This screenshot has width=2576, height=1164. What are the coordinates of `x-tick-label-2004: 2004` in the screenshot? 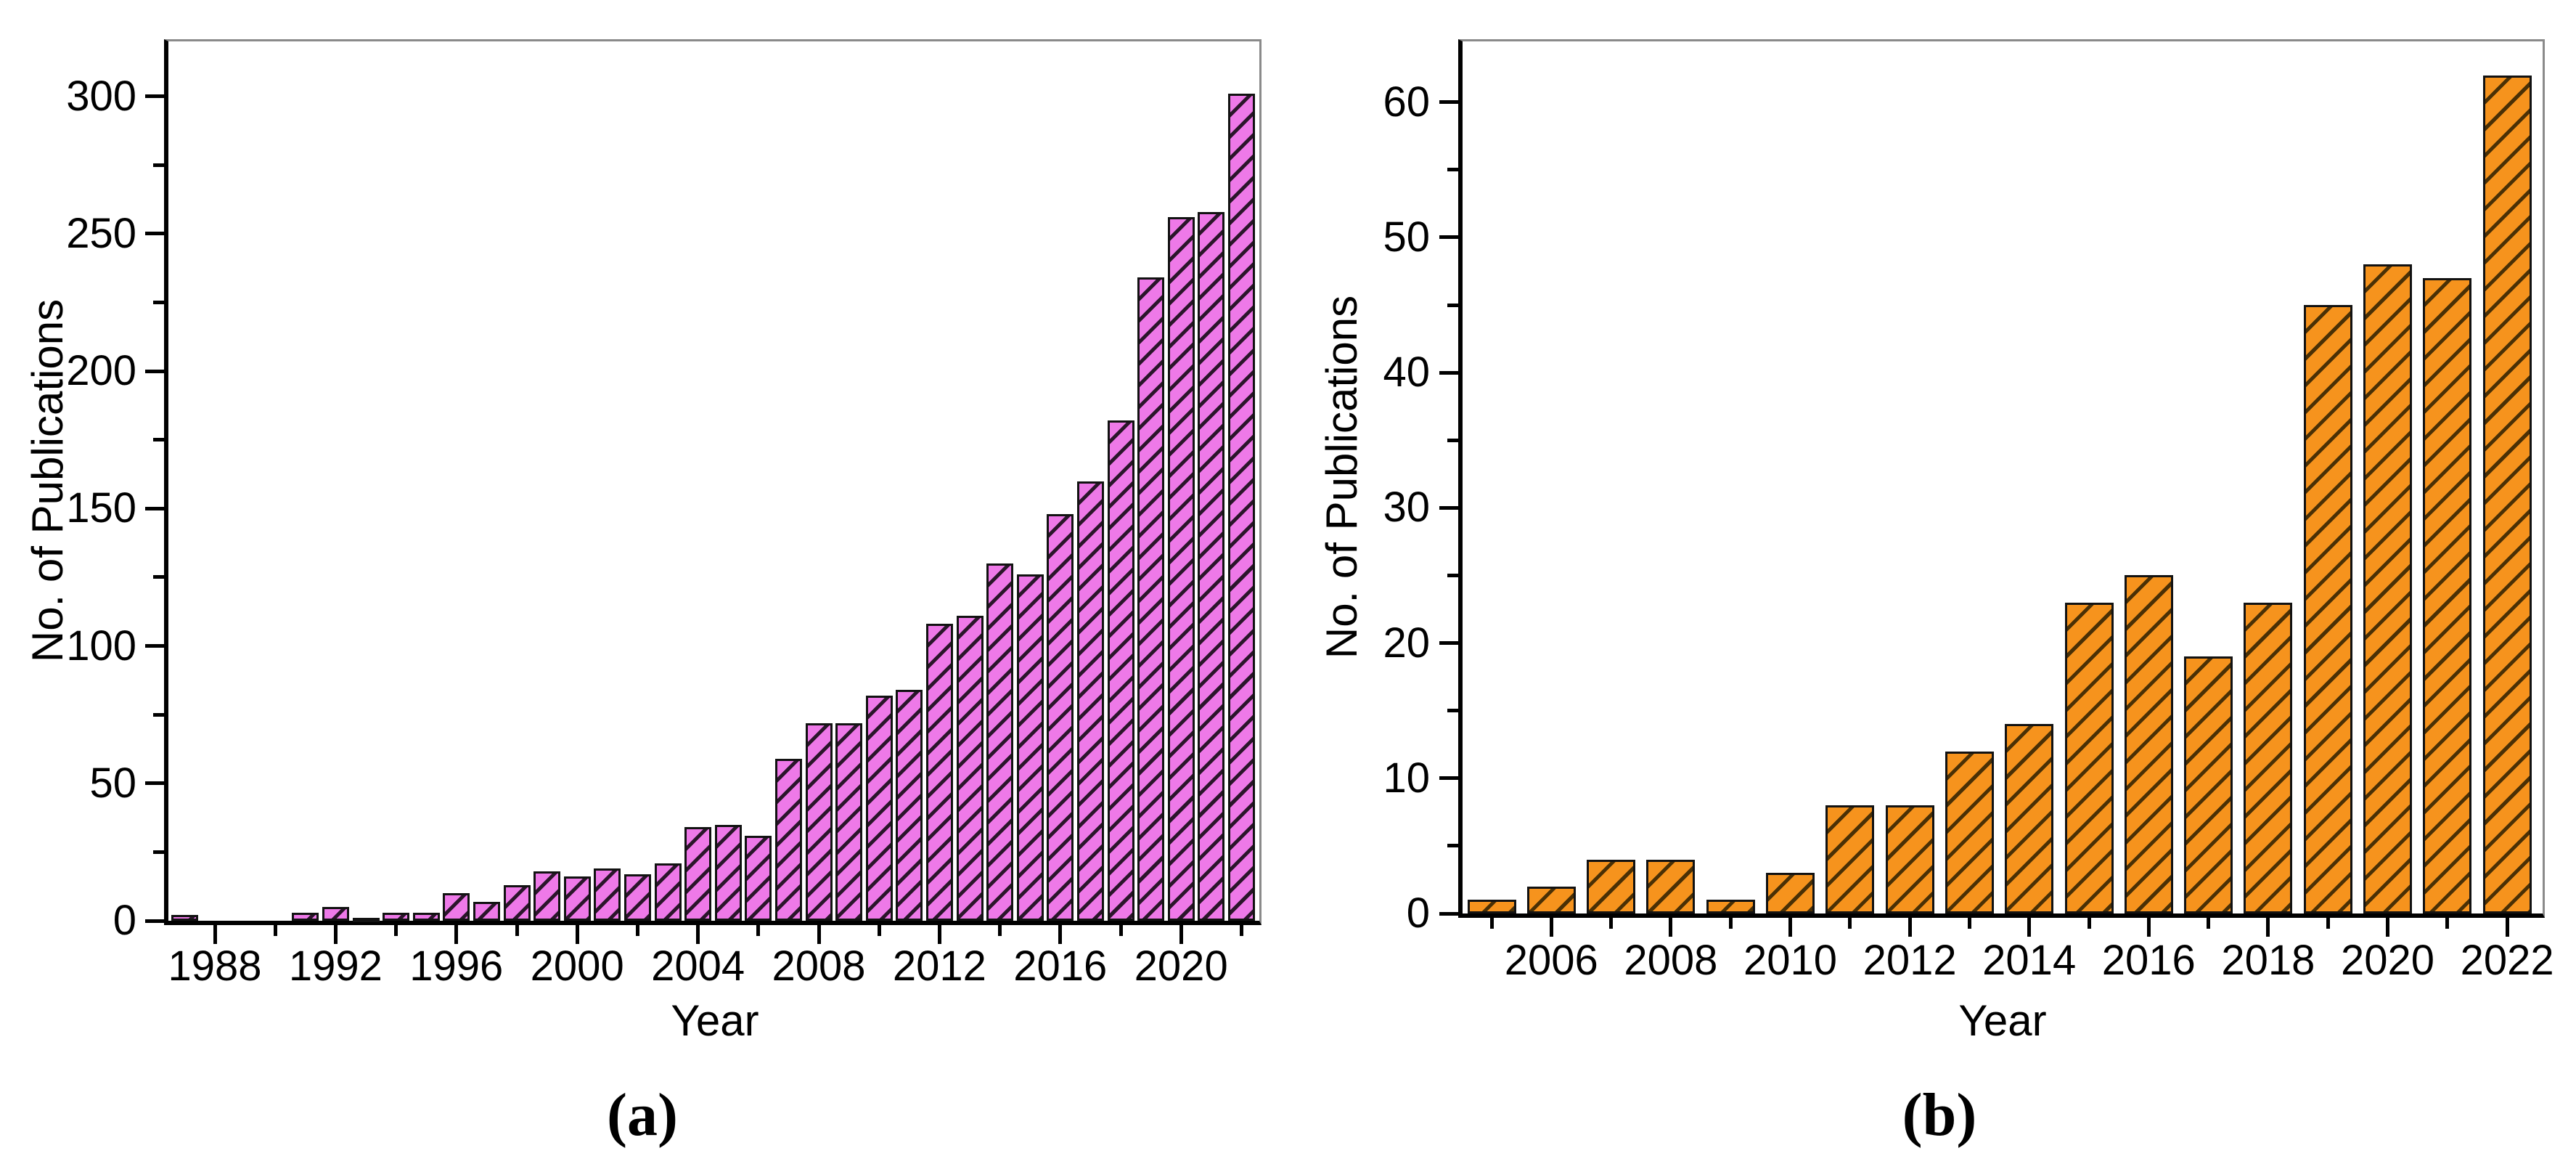 It's located at (698, 966).